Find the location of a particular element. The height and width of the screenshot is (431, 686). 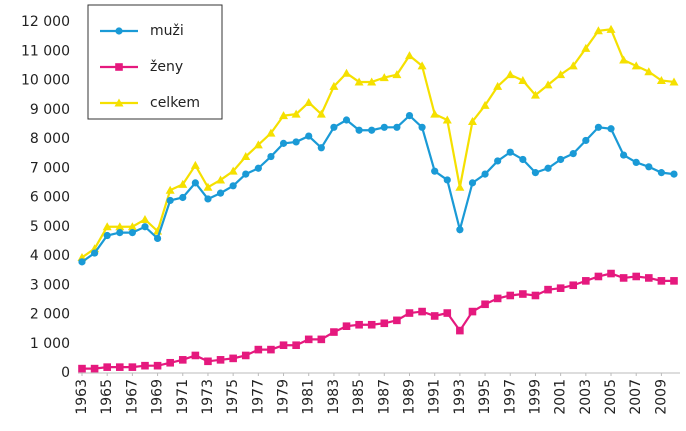

y-tick-label: 6 000 is located at coordinates (50, 198).